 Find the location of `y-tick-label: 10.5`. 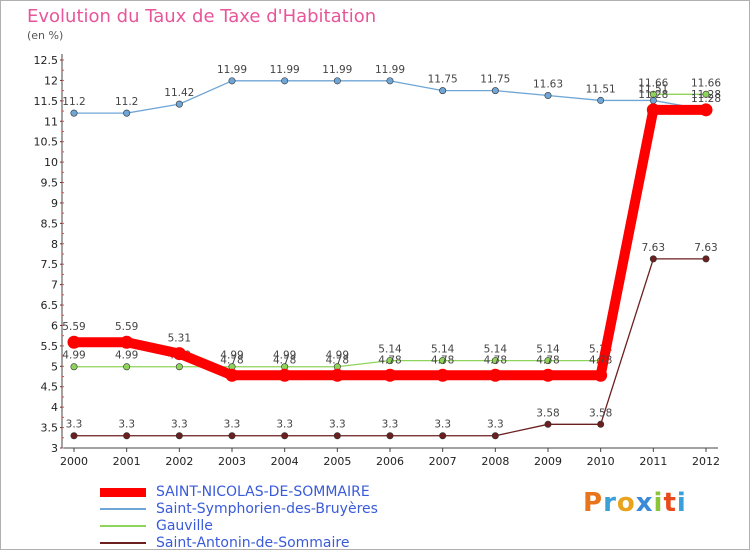

y-tick-label: 10.5 is located at coordinates (46, 142).